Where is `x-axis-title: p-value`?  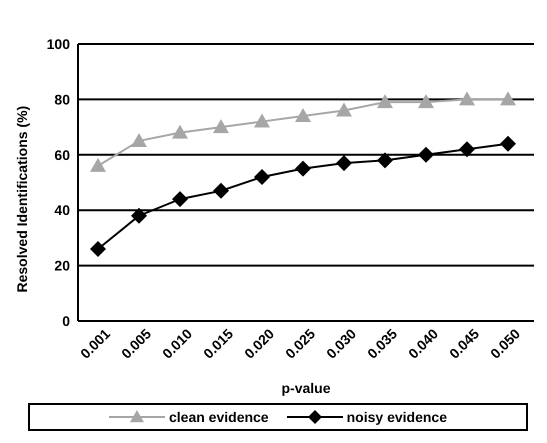 x-axis-title: p-value is located at coordinates (306, 388).